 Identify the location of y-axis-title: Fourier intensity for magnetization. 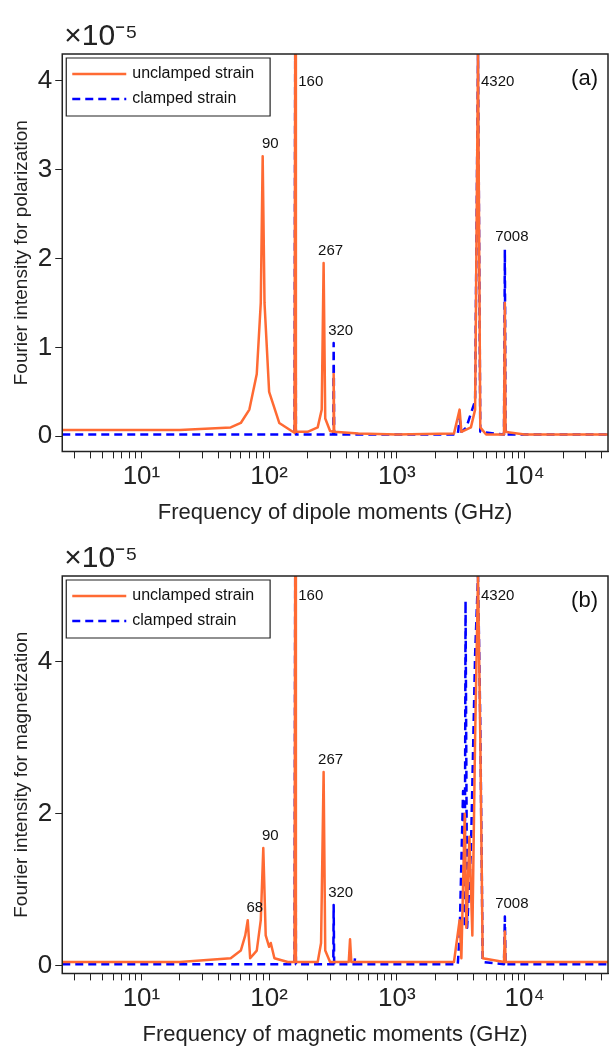
(20, 774).